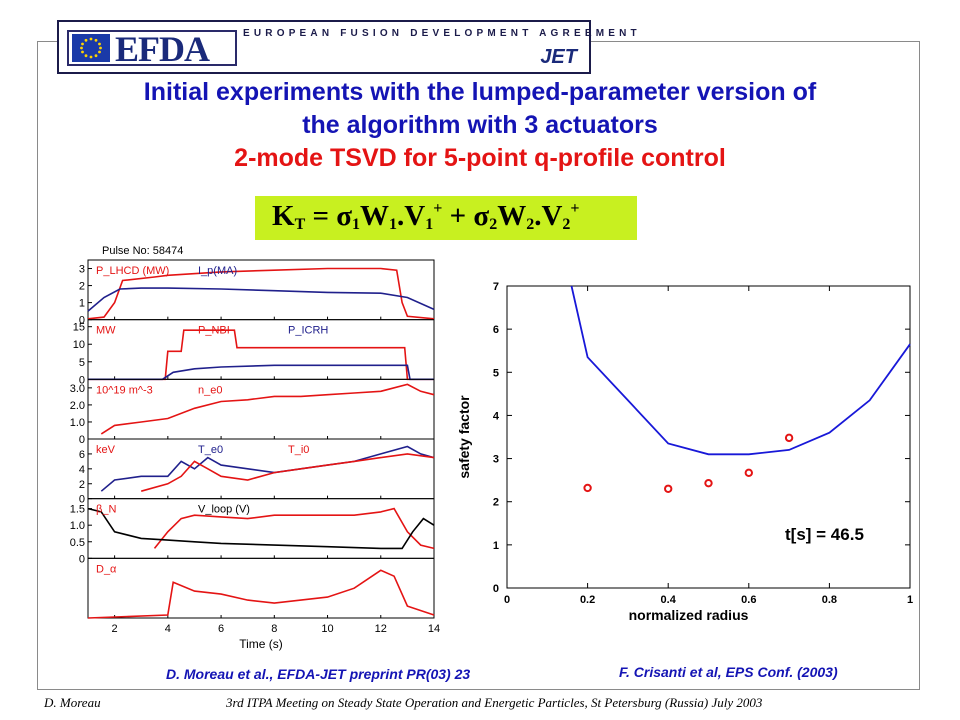  I want to click on trace-p-icrh, so click(261, 372).